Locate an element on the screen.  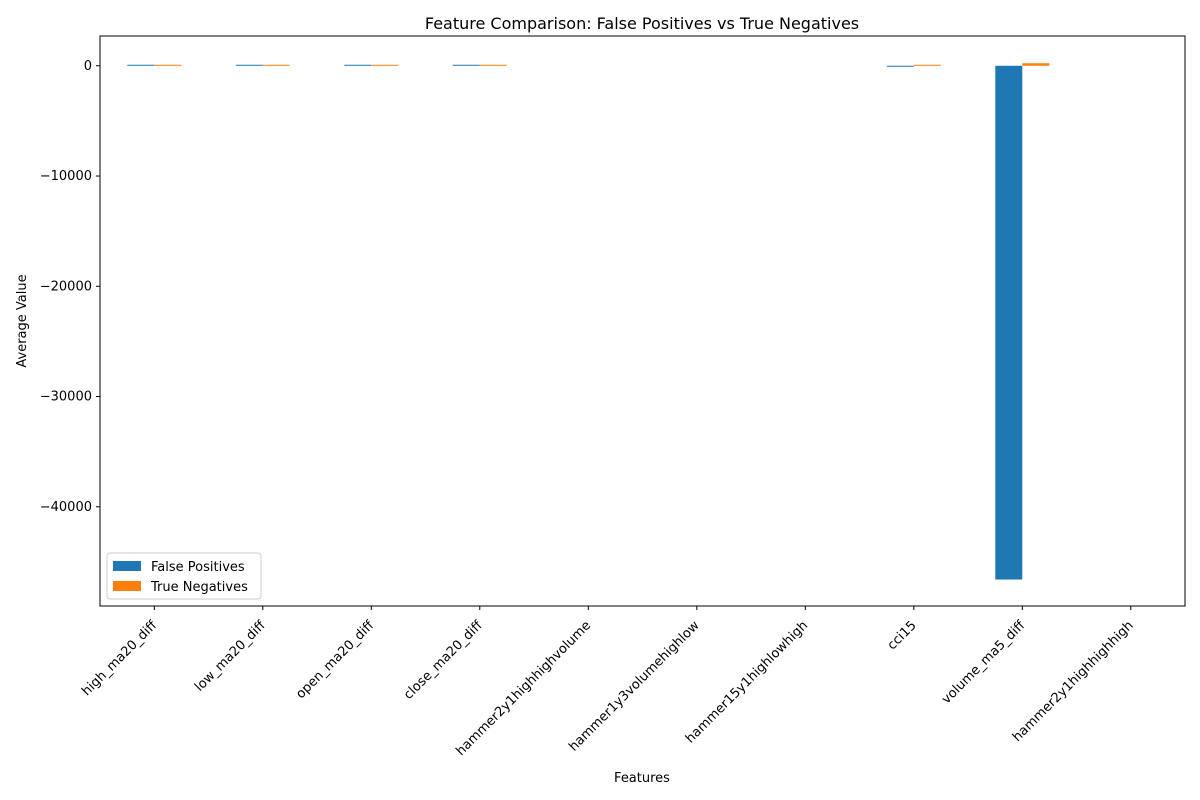
x-tick-label-hammer1y3volumehighlow: hammer1y3volumehighlow is located at coordinates (634, 686).